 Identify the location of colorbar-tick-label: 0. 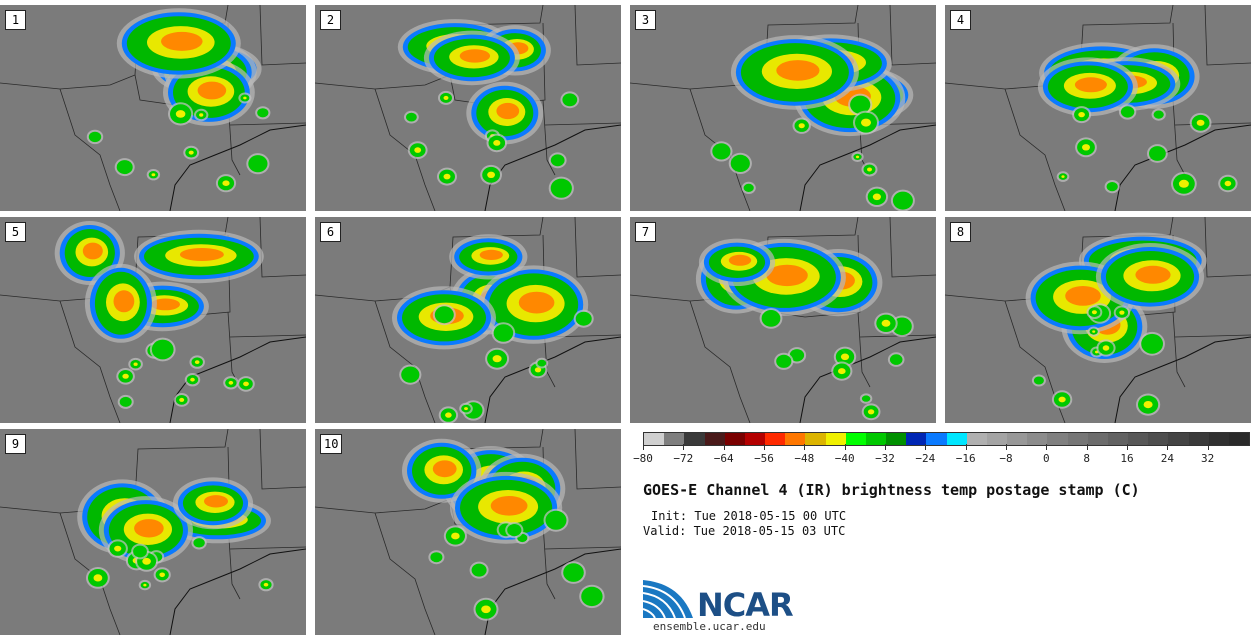
(1046, 458).